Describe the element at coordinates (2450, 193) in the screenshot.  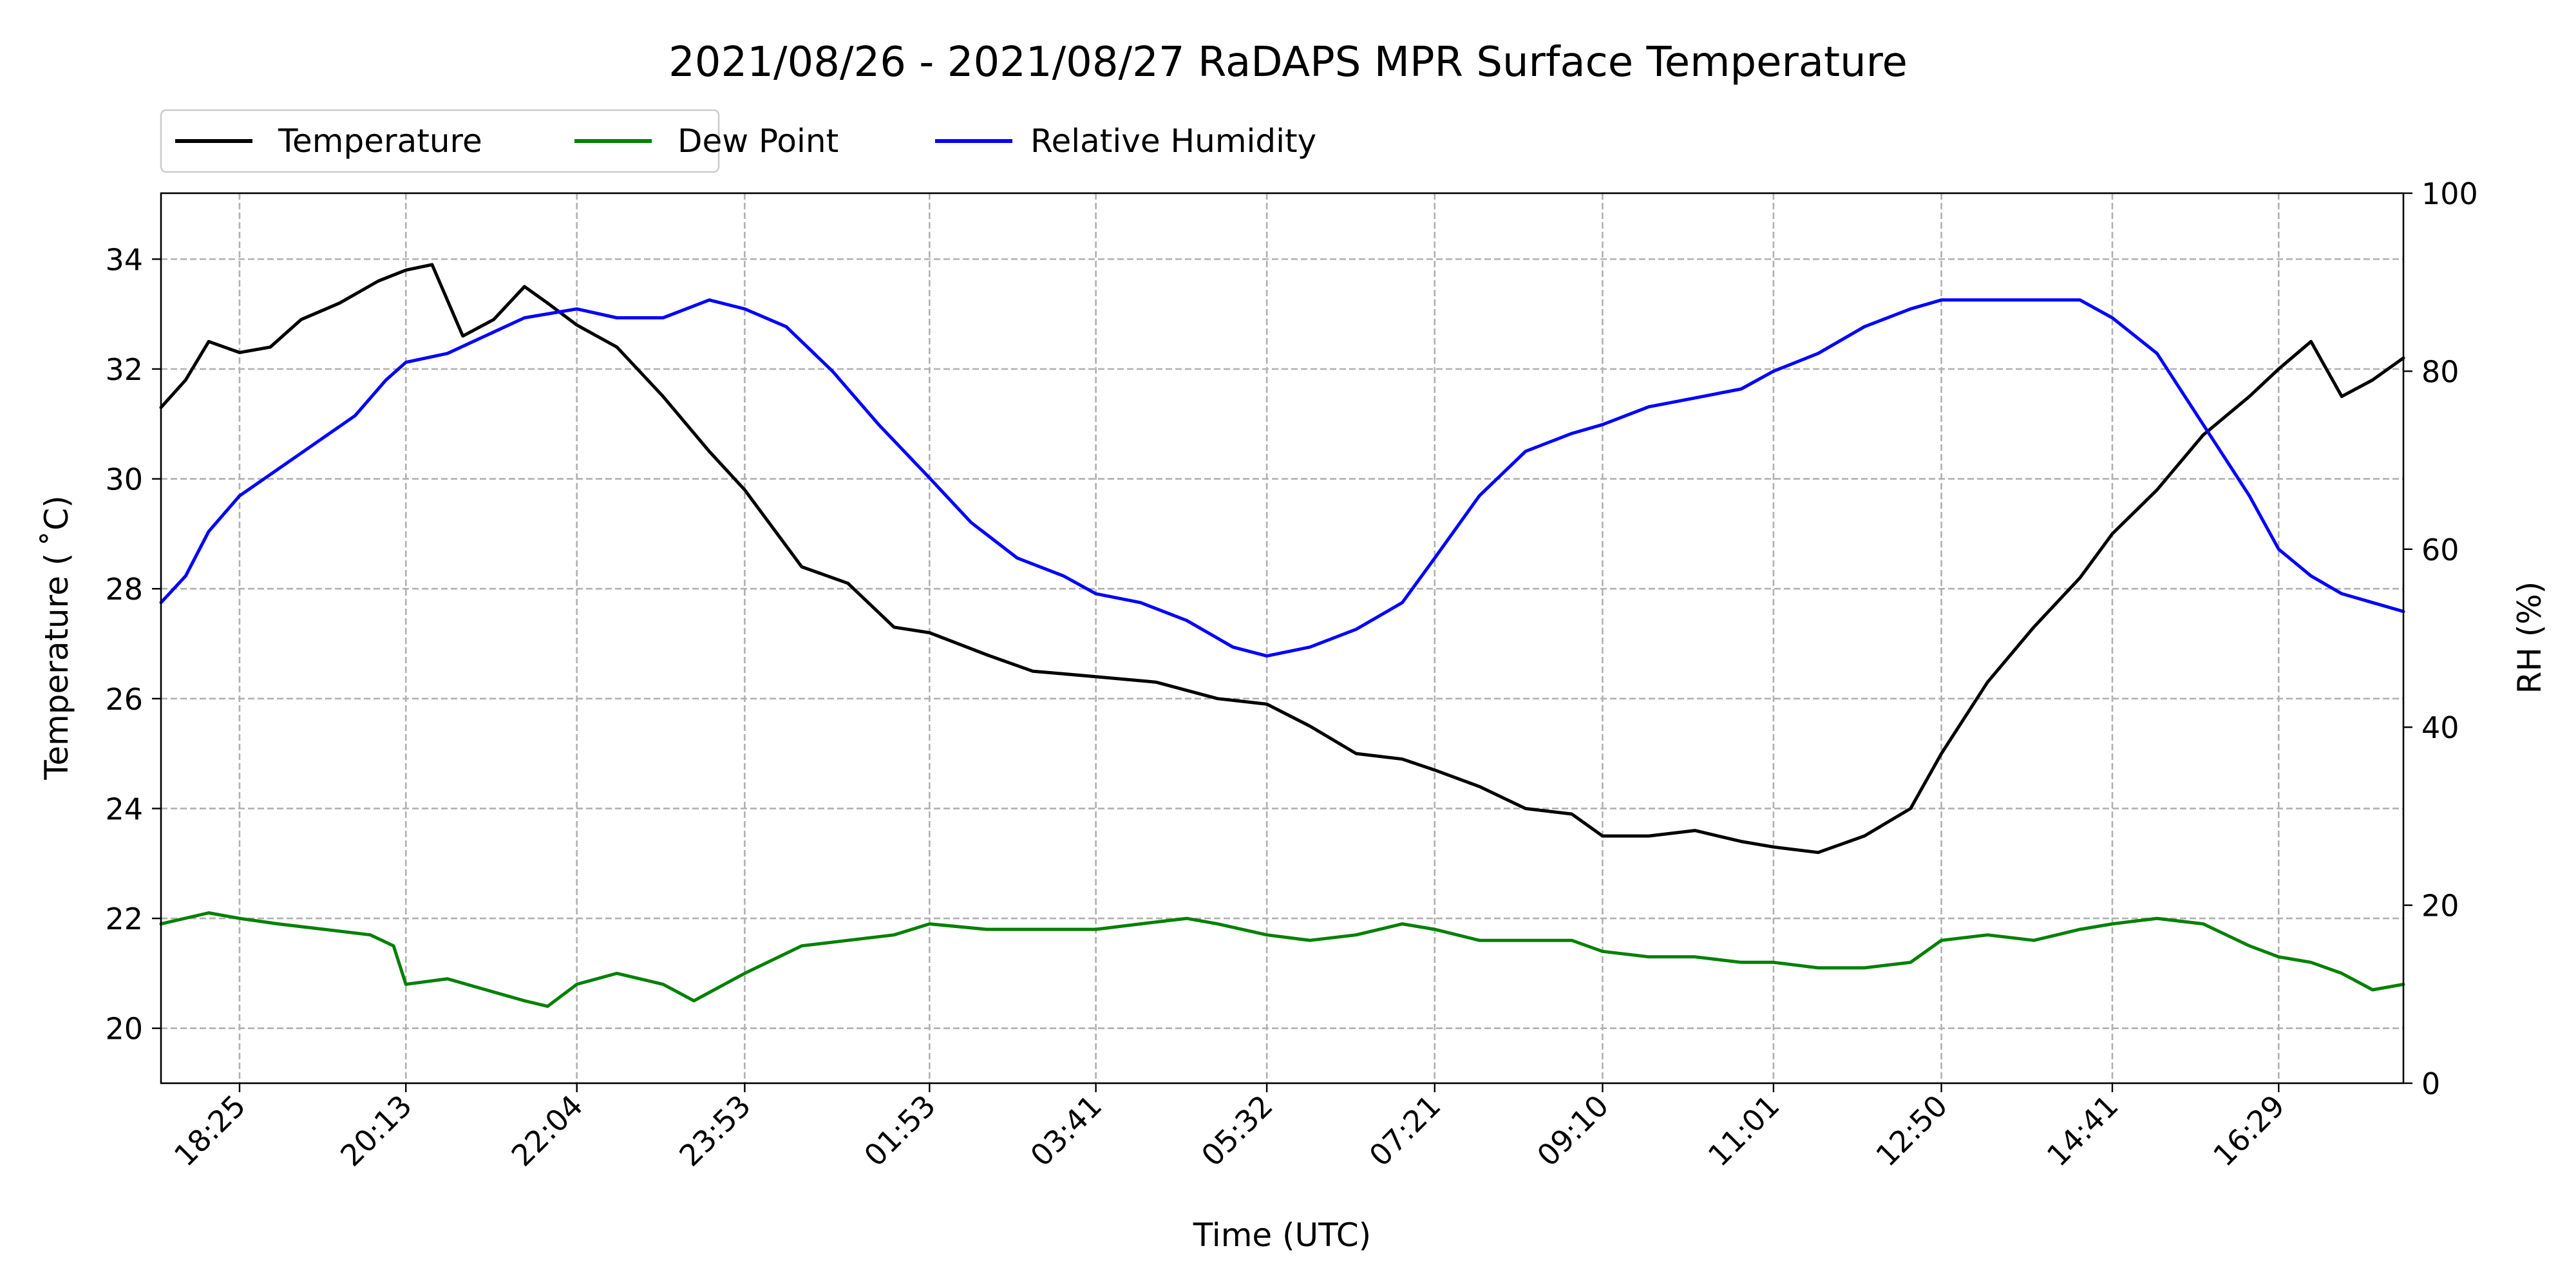
I see `y2-tick-label: 100` at that location.